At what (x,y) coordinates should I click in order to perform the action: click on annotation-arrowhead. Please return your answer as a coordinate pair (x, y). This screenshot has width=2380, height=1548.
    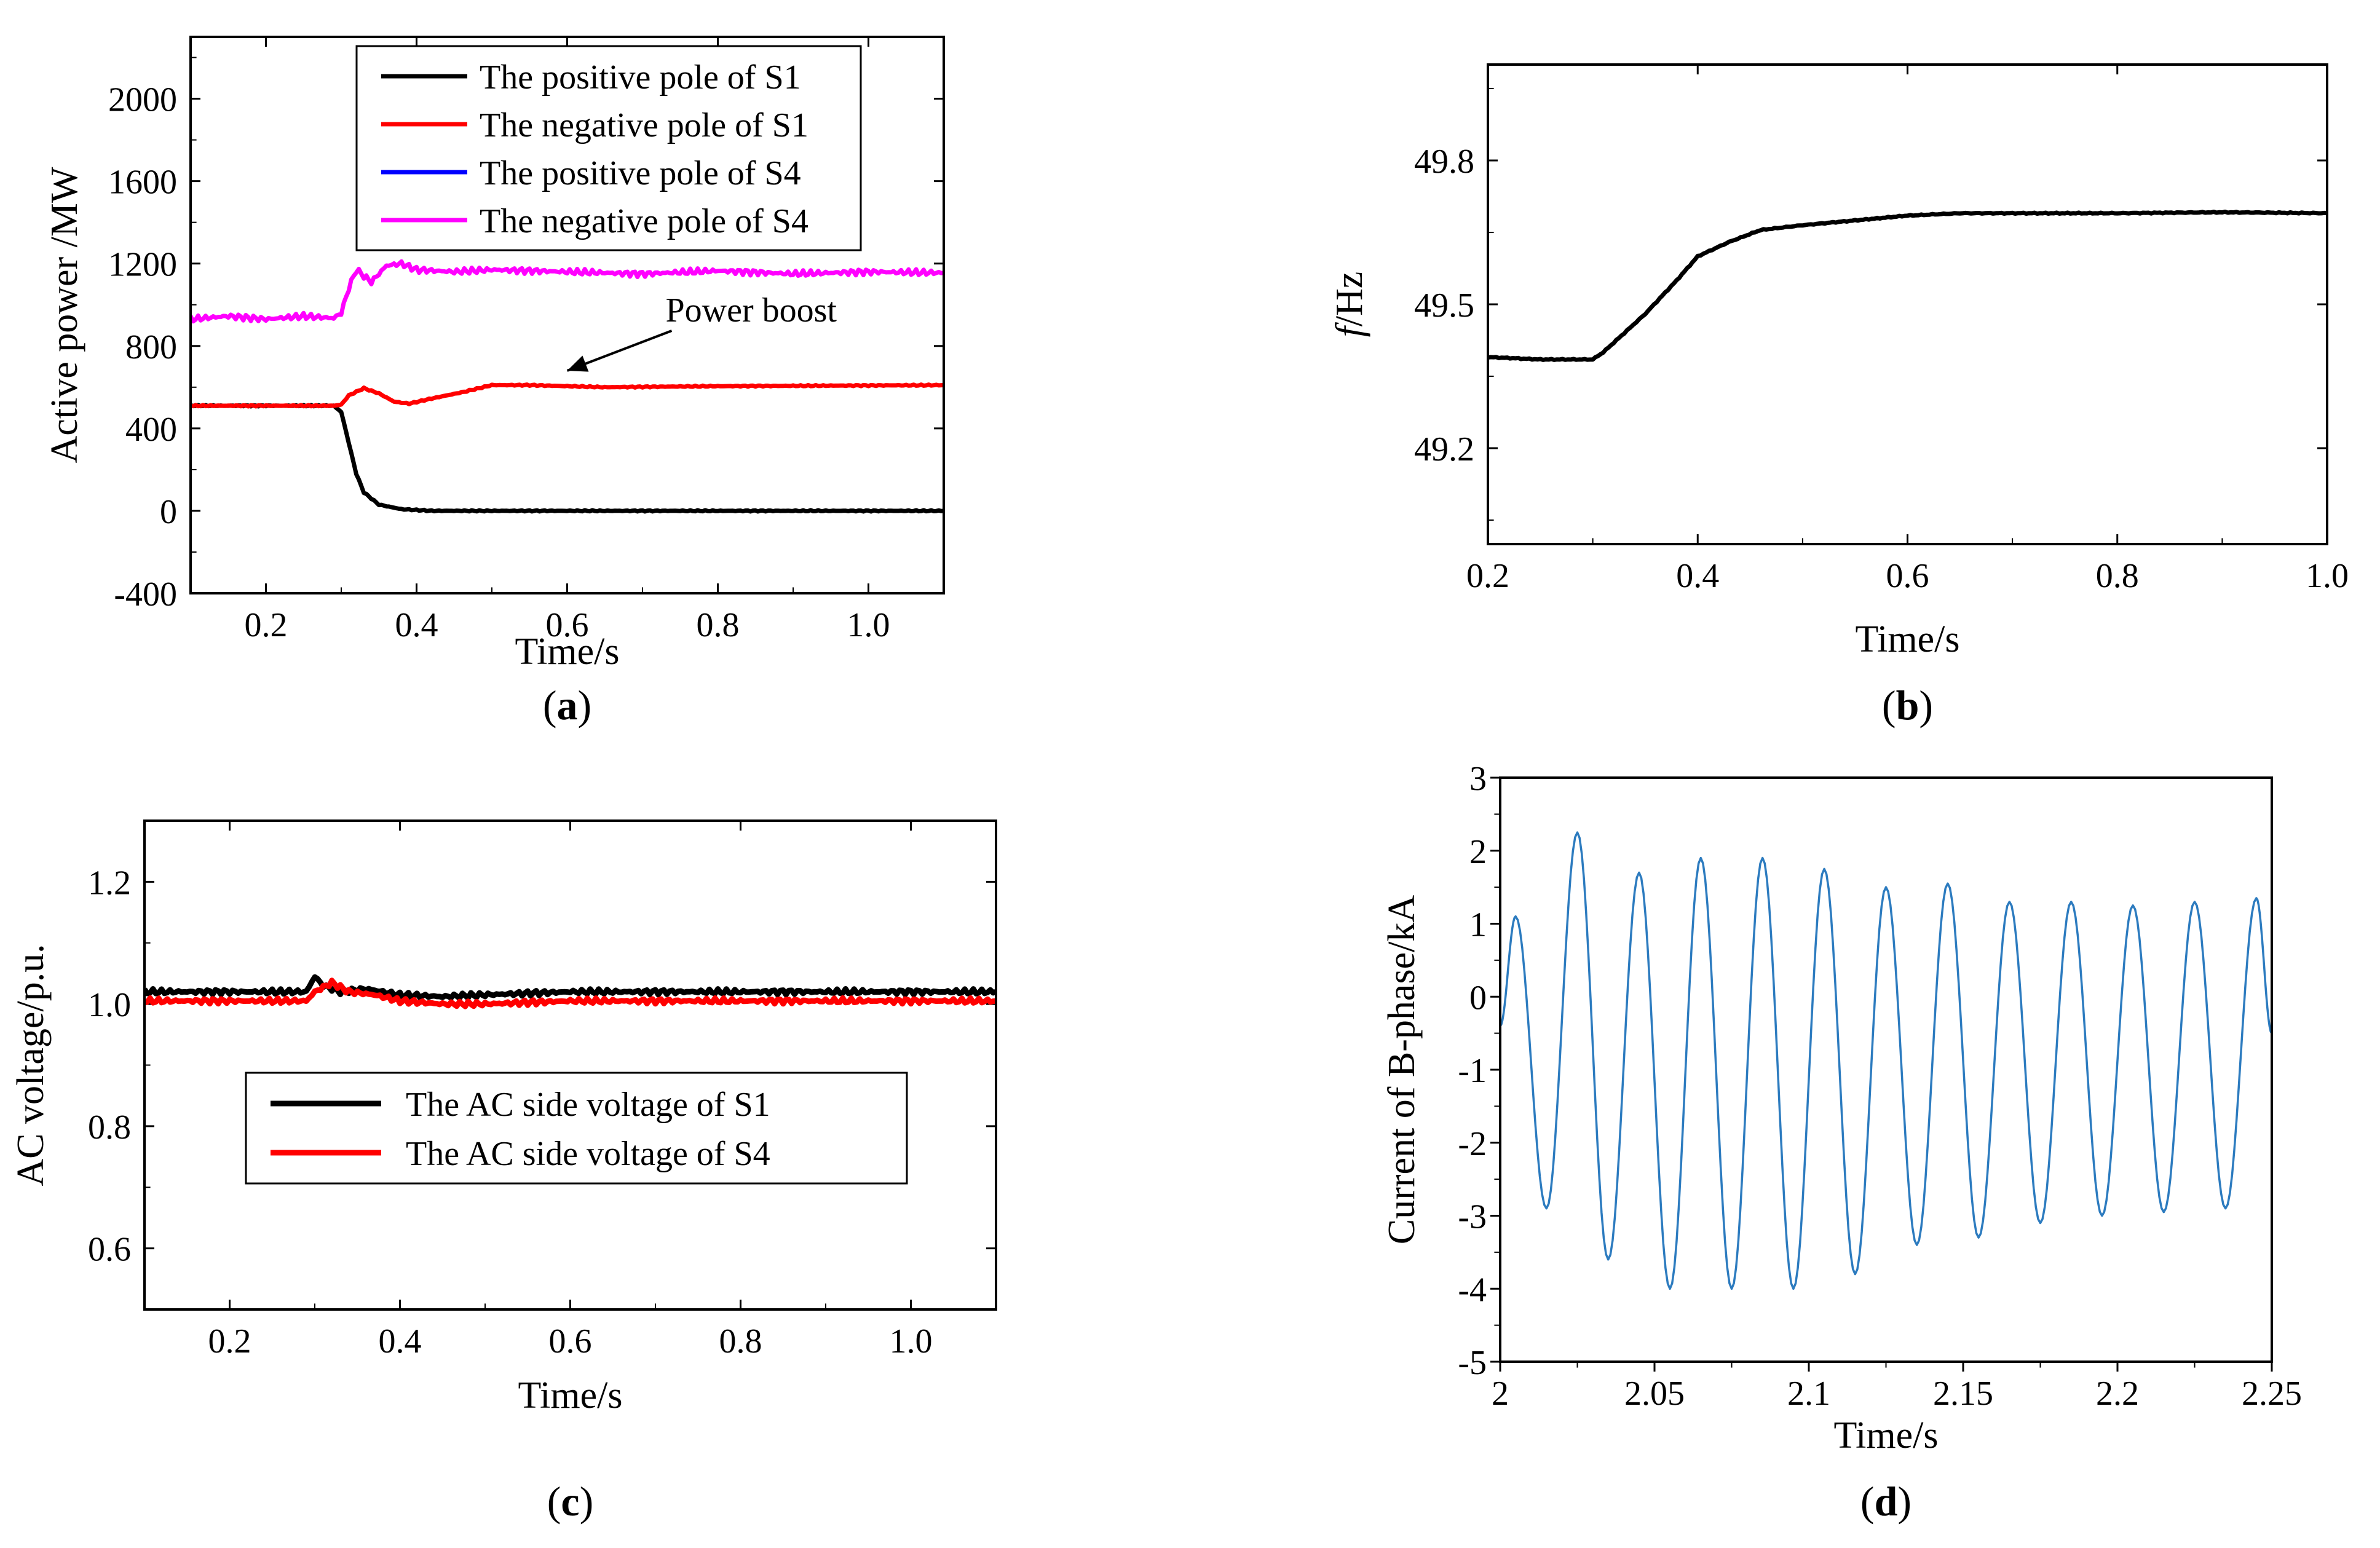
    Looking at the image, I should click on (578, 363).